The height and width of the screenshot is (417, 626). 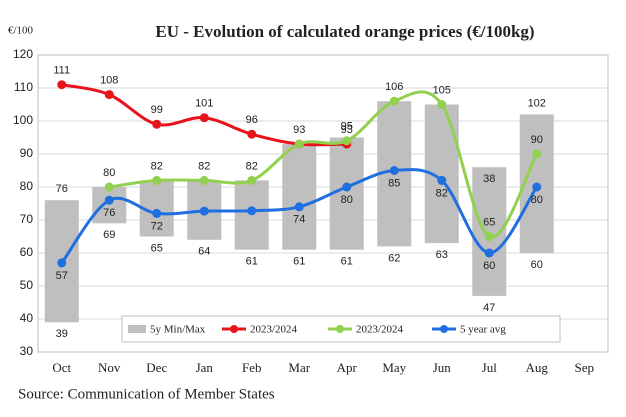 I want to click on y-tick-label: 60, so click(x=27, y=252).